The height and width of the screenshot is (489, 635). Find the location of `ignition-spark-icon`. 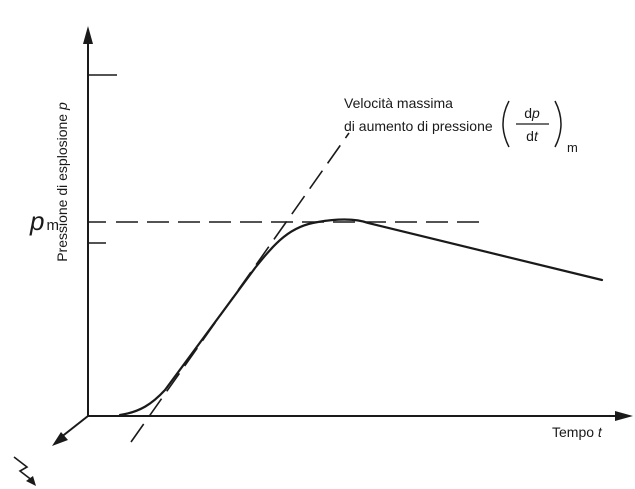

ignition-spark-icon is located at coordinates (23, 469).